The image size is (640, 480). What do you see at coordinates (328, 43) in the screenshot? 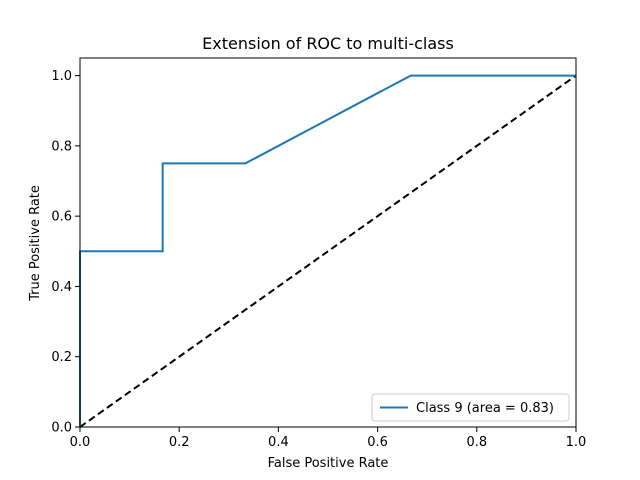
I see `chart-title: Extension of ROC to multi-class` at bounding box center [328, 43].